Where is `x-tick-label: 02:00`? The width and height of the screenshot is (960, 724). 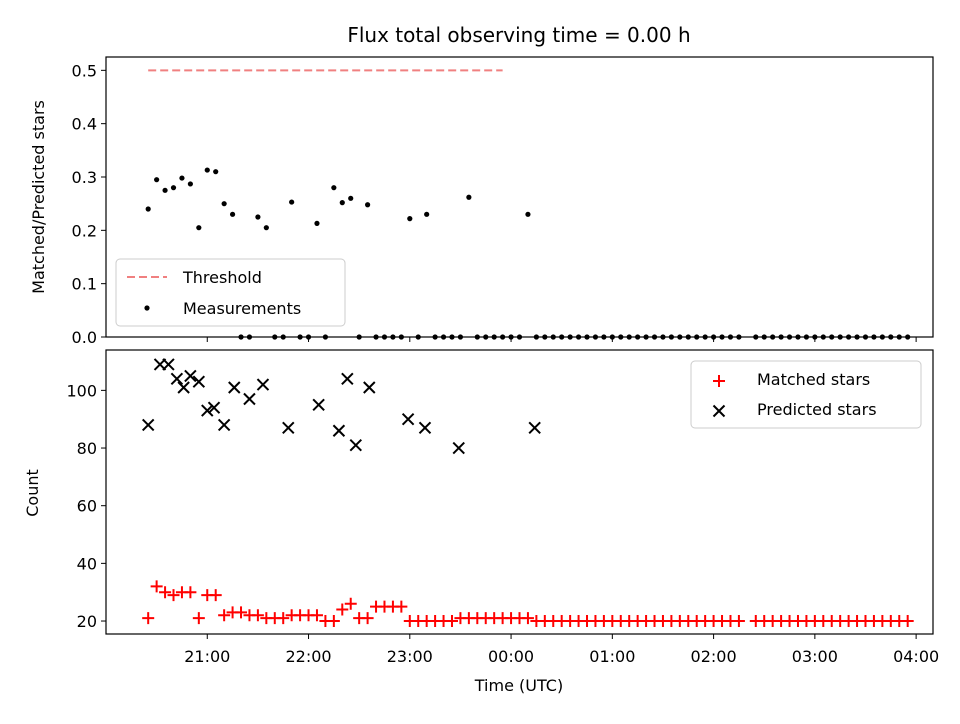 x-tick-label: 02:00 is located at coordinates (714, 656).